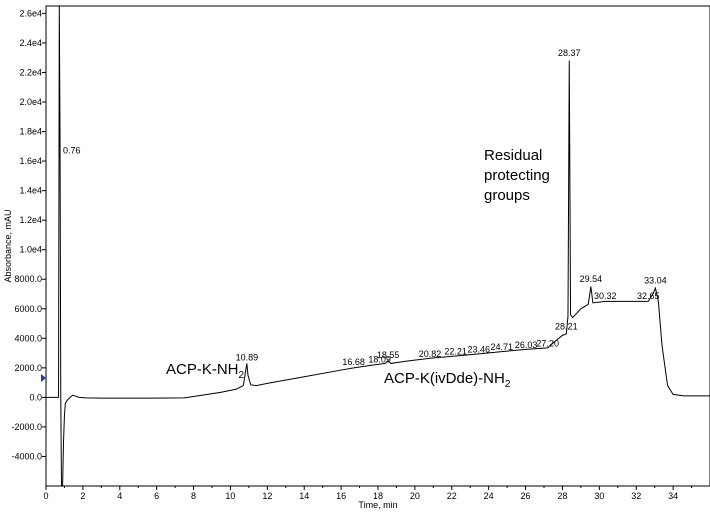 The image size is (710, 526). I want to click on peak-label: 0.76, so click(72, 151).